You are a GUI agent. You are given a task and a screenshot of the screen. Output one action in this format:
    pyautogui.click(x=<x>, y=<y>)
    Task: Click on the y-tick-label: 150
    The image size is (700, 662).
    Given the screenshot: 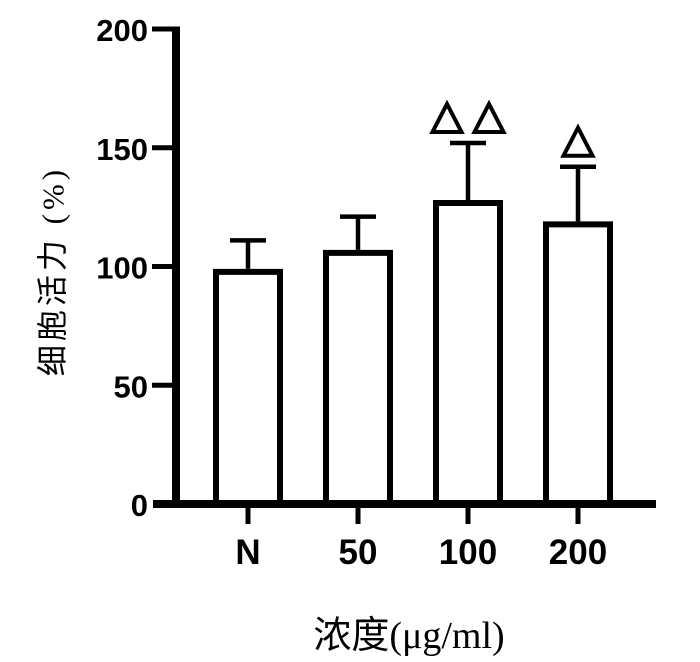 What is the action you would take?
    pyautogui.click(x=122, y=149)
    